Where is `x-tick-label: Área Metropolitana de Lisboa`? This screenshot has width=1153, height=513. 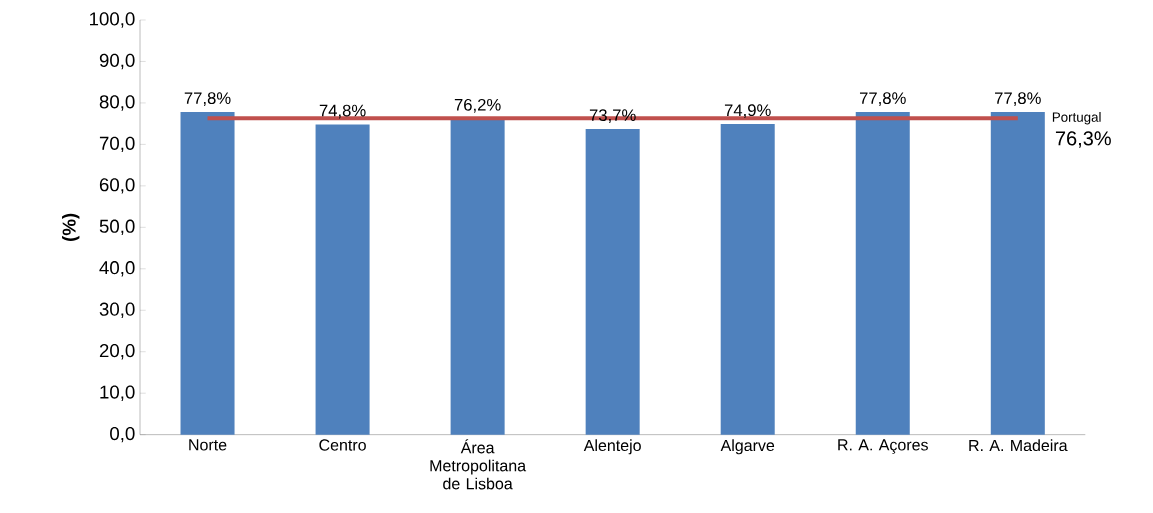 x-tick-label: Área Metropolitana de Lisboa is located at coordinates (478, 464).